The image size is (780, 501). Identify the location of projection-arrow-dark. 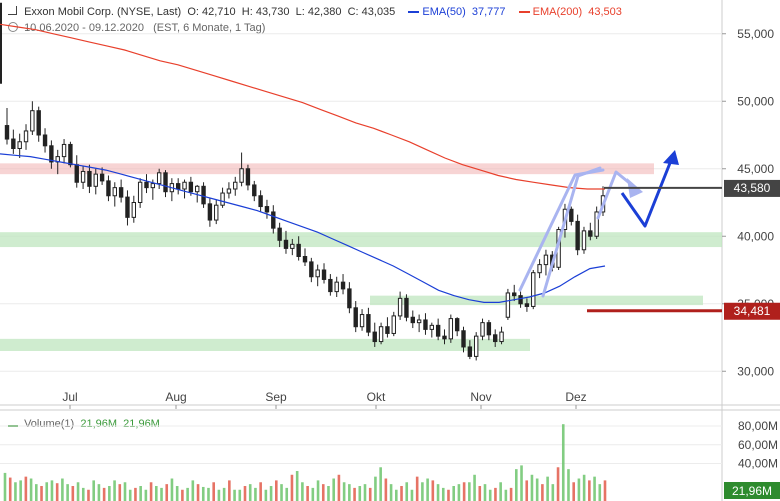
(647, 192).